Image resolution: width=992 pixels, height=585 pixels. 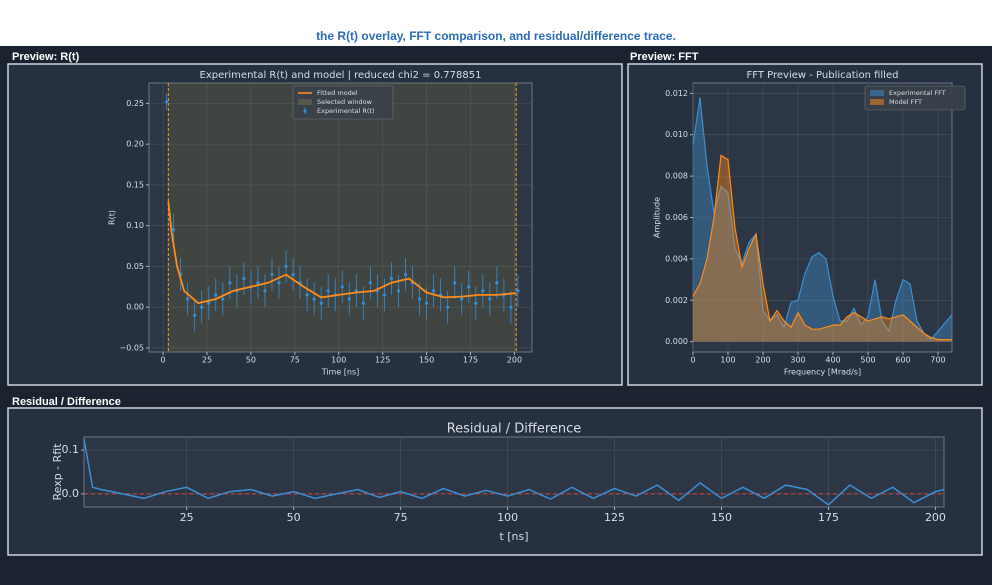 I want to click on area, so click(x=822, y=248).